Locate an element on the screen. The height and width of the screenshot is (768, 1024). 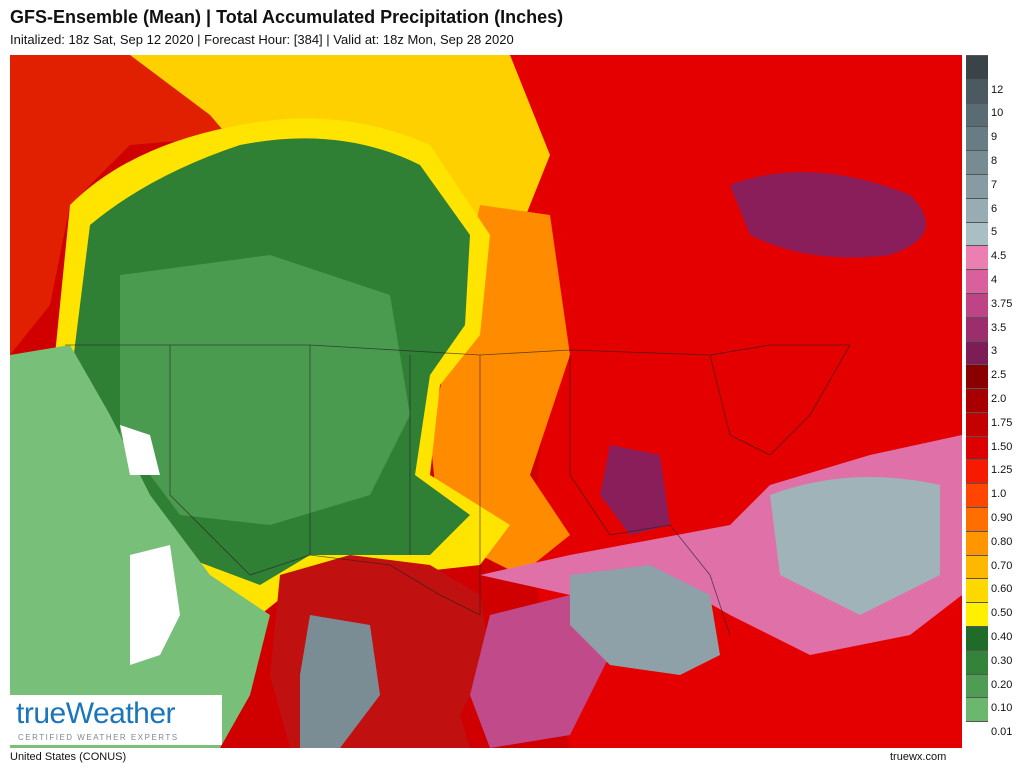
legend-label: 0.90 is located at coordinates (1002, 517).